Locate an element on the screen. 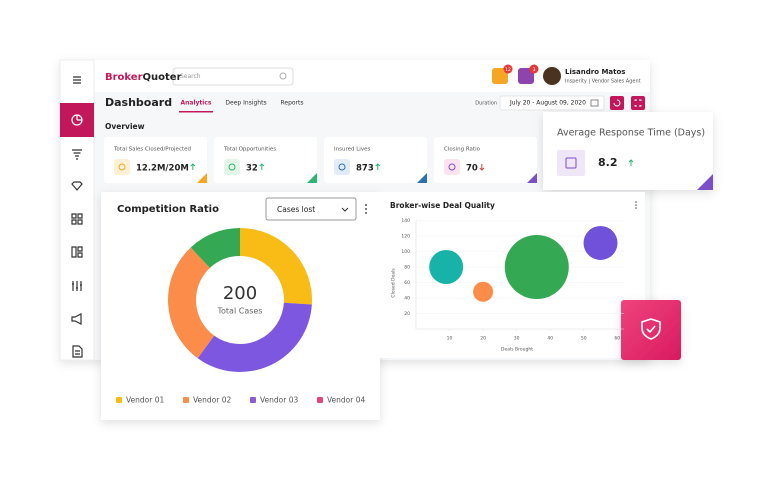 The width and height of the screenshot is (760, 500). search-box is located at coordinates (233, 76).